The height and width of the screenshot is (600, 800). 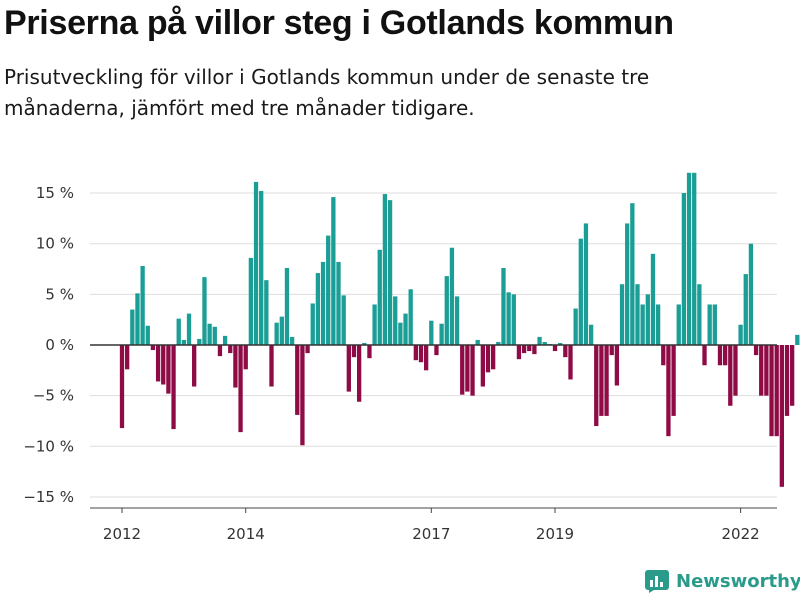 What do you see at coordinates (59, 294) in the screenshot?
I see `y-tick-label: 5 %` at bounding box center [59, 294].